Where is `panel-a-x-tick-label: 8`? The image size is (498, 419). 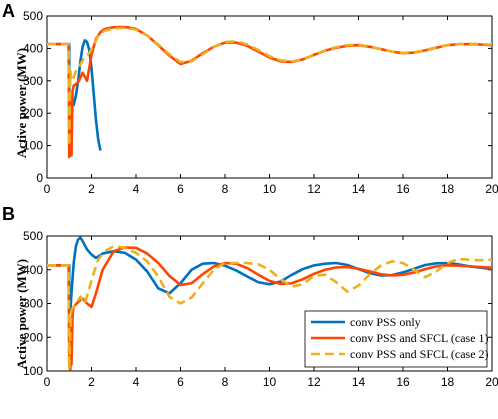
panel-a-x-tick-label: 8 is located at coordinates (225, 189).